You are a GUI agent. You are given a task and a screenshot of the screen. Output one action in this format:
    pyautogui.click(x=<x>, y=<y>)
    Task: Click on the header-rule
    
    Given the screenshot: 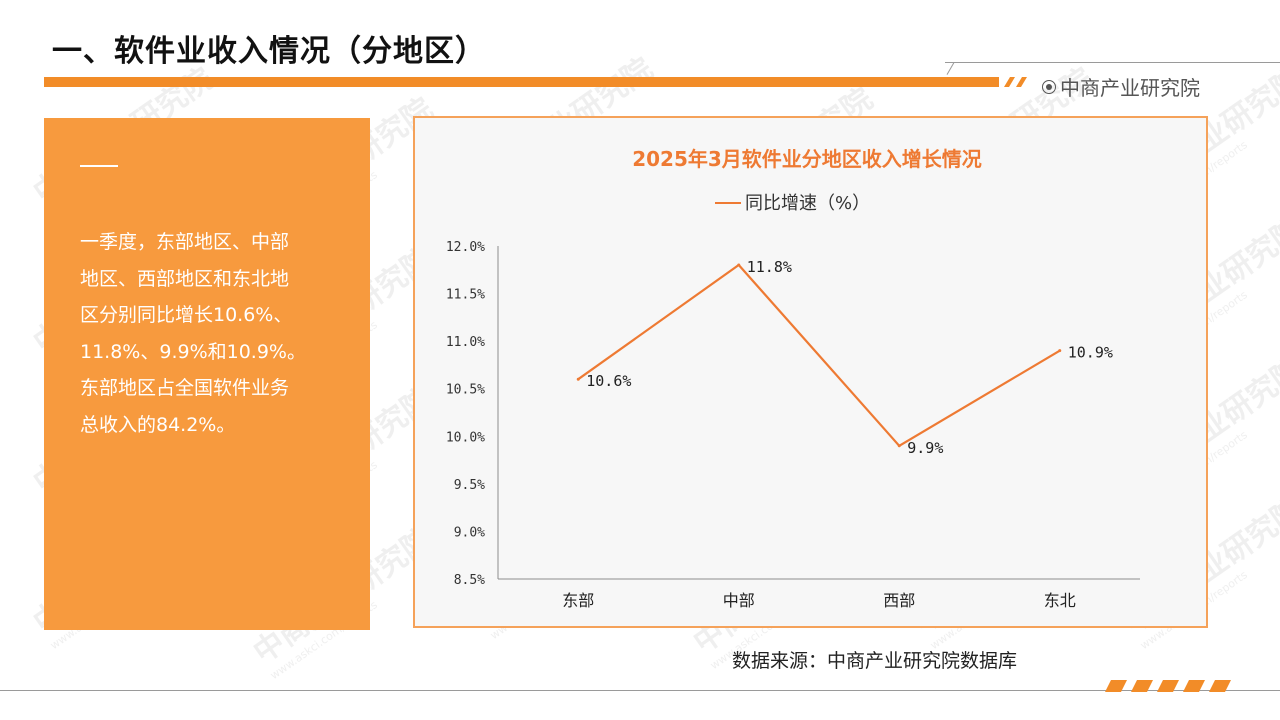 What is the action you would take?
    pyautogui.click(x=1112, y=62)
    